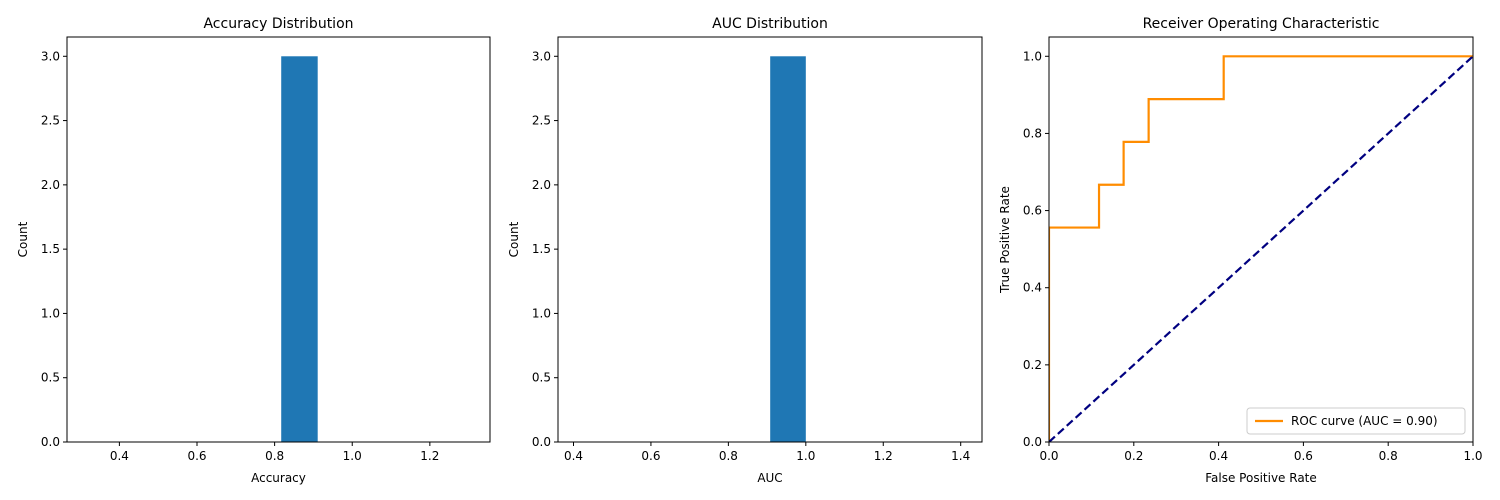 The height and width of the screenshot is (500, 1500). I want to click on legend-box, so click(1356, 421).